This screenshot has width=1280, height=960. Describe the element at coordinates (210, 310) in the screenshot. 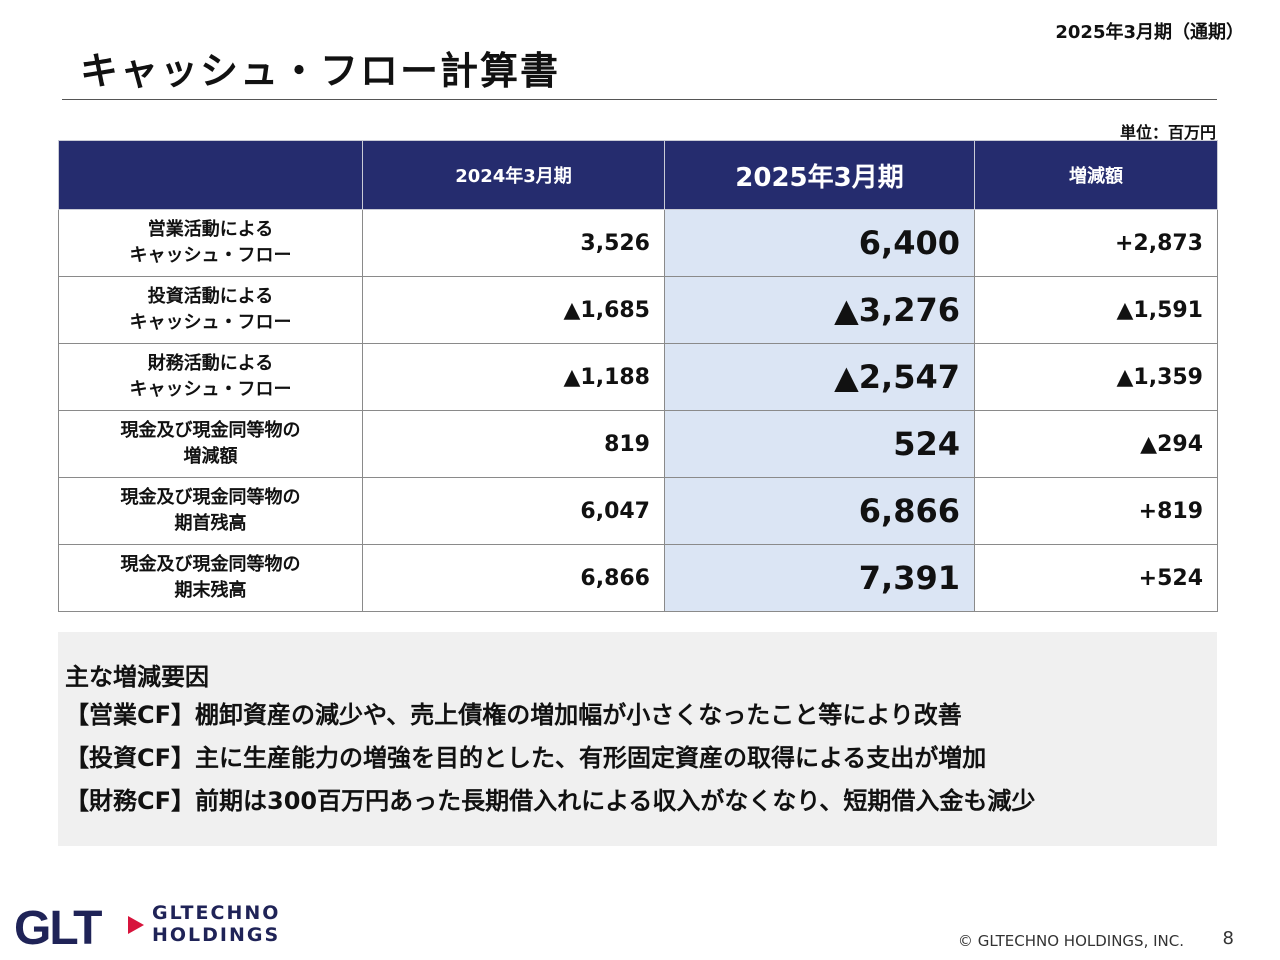

I see `row-label: 投資活動による キャッシュ・フロー` at that location.